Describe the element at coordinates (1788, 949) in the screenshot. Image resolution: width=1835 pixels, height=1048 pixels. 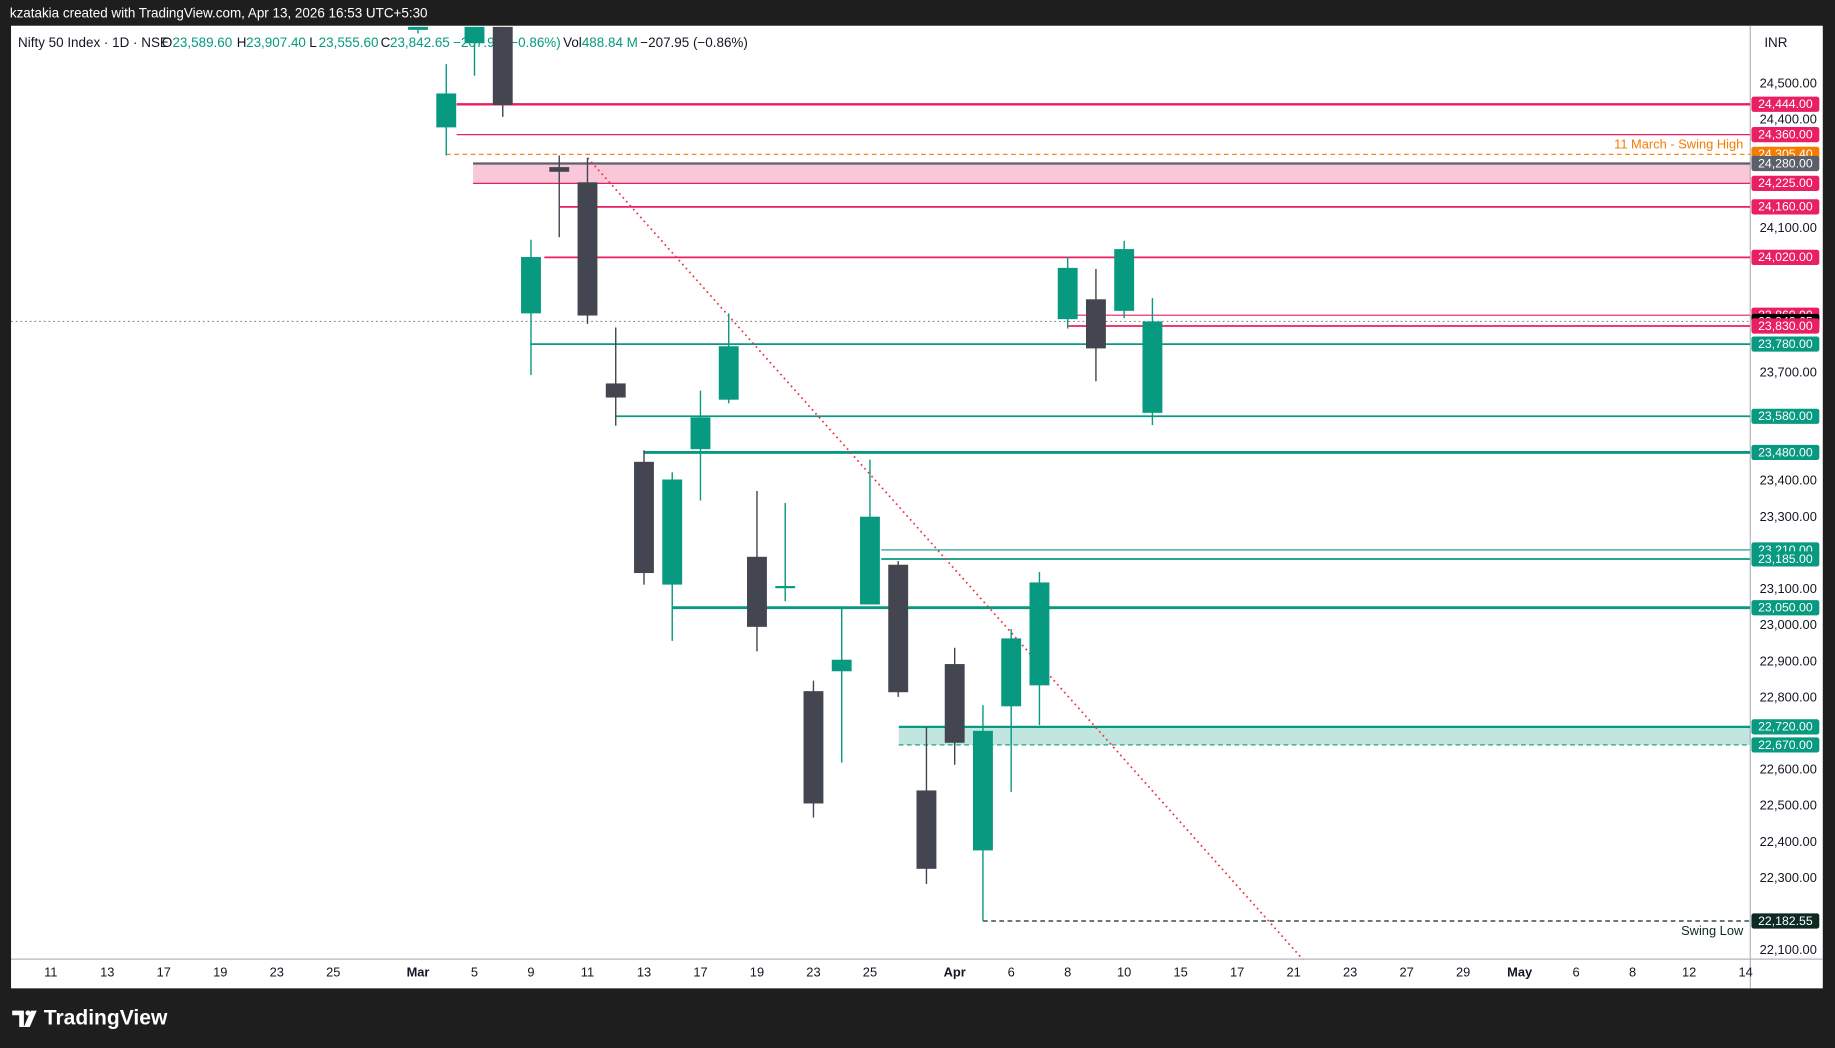
I see `y-tick-label: 22,100.00` at that location.